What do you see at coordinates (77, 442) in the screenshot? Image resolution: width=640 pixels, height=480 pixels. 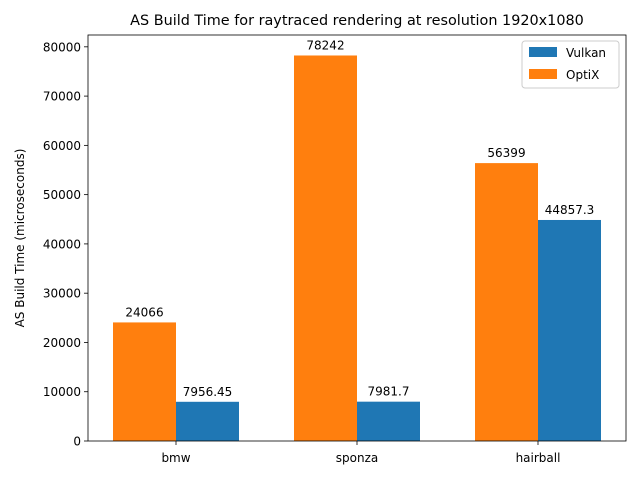 I see `y-tick-label: 0` at bounding box center [77, 442].